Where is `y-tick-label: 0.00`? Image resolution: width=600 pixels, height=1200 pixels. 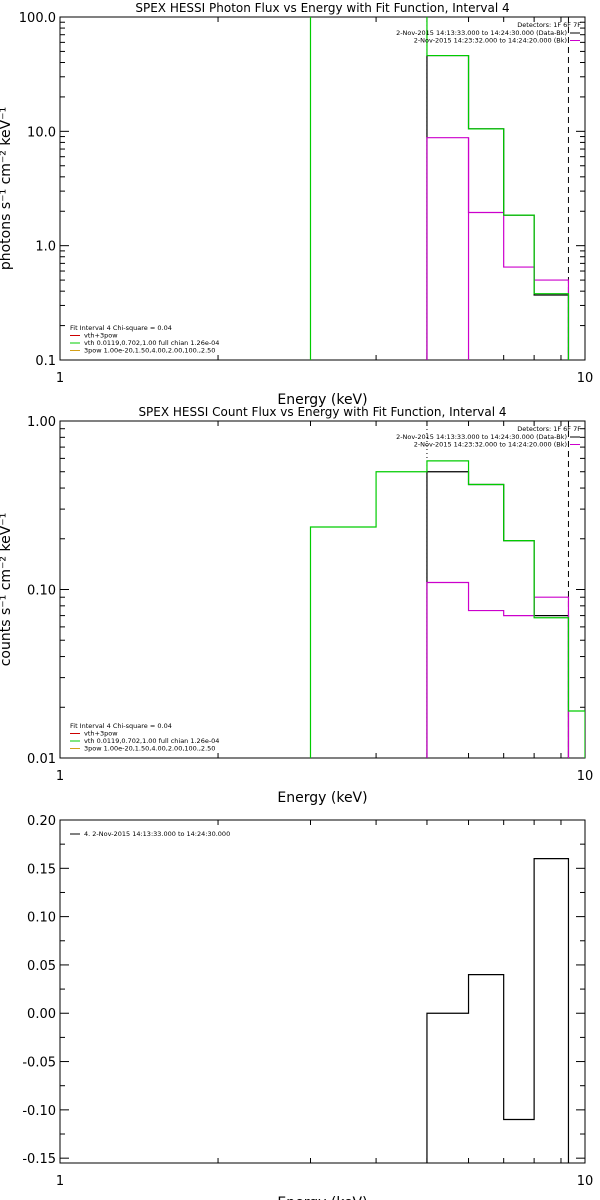
y-tick-label: 0.00 is located at coordinates (41, 1014).